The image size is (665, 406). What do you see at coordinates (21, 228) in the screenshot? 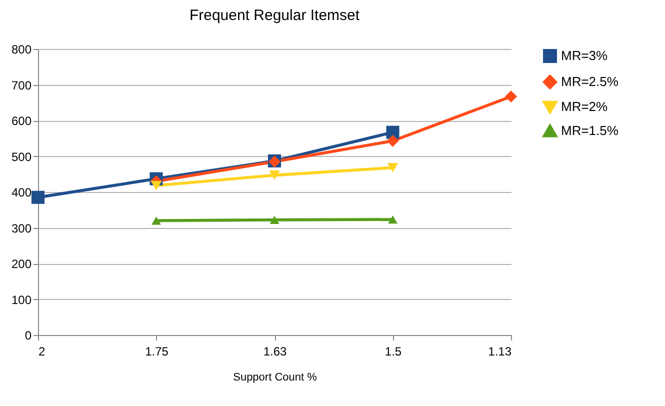
I see `y-tick-label: 300` at bounding box center [21, 228].